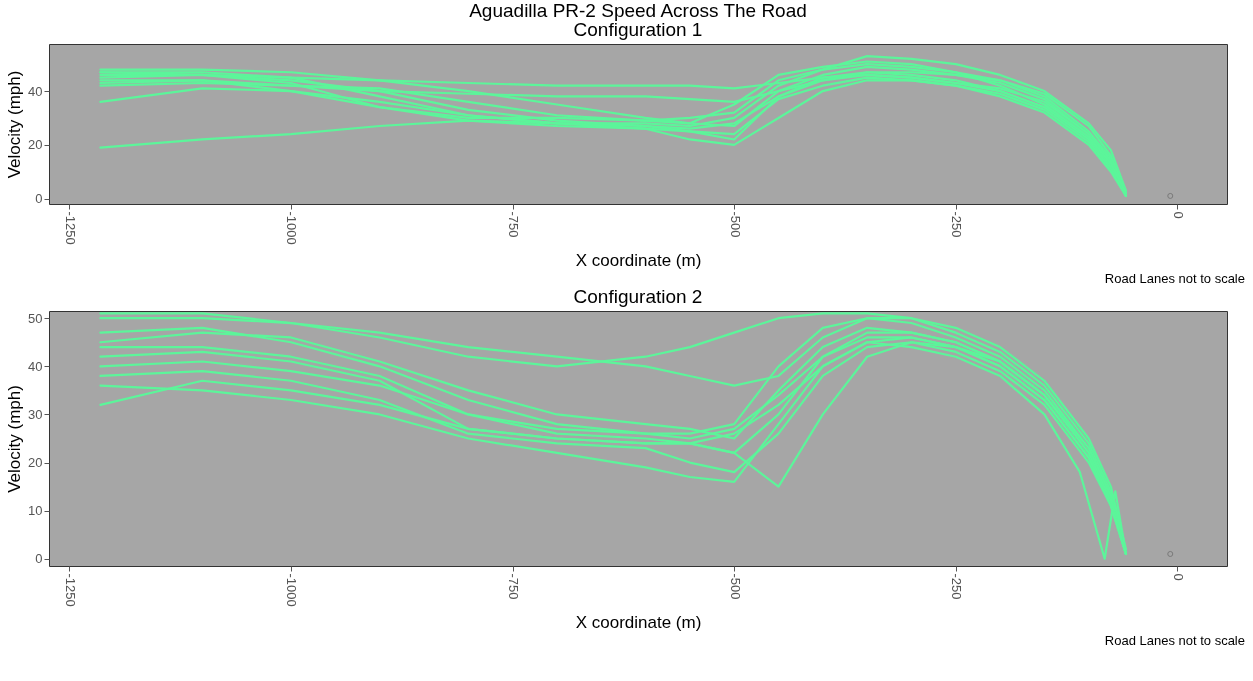 This screenshot has height=681, width=1253. I want to click on y-tick-label: 30, so click(35, 414).